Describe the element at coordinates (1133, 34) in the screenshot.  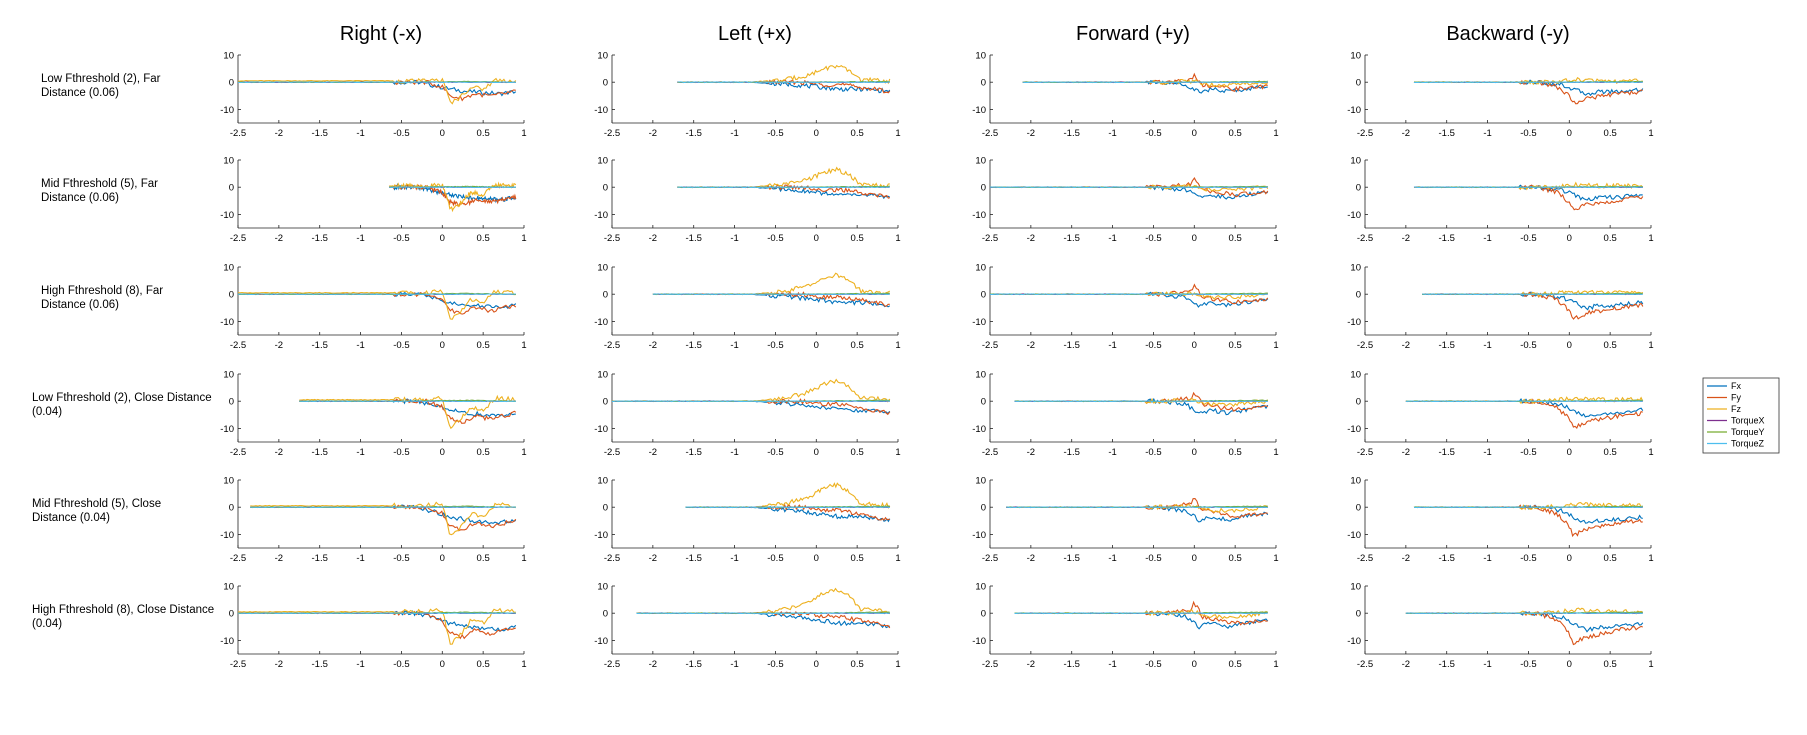
I see `column-title: Forward (+y)` at that location.